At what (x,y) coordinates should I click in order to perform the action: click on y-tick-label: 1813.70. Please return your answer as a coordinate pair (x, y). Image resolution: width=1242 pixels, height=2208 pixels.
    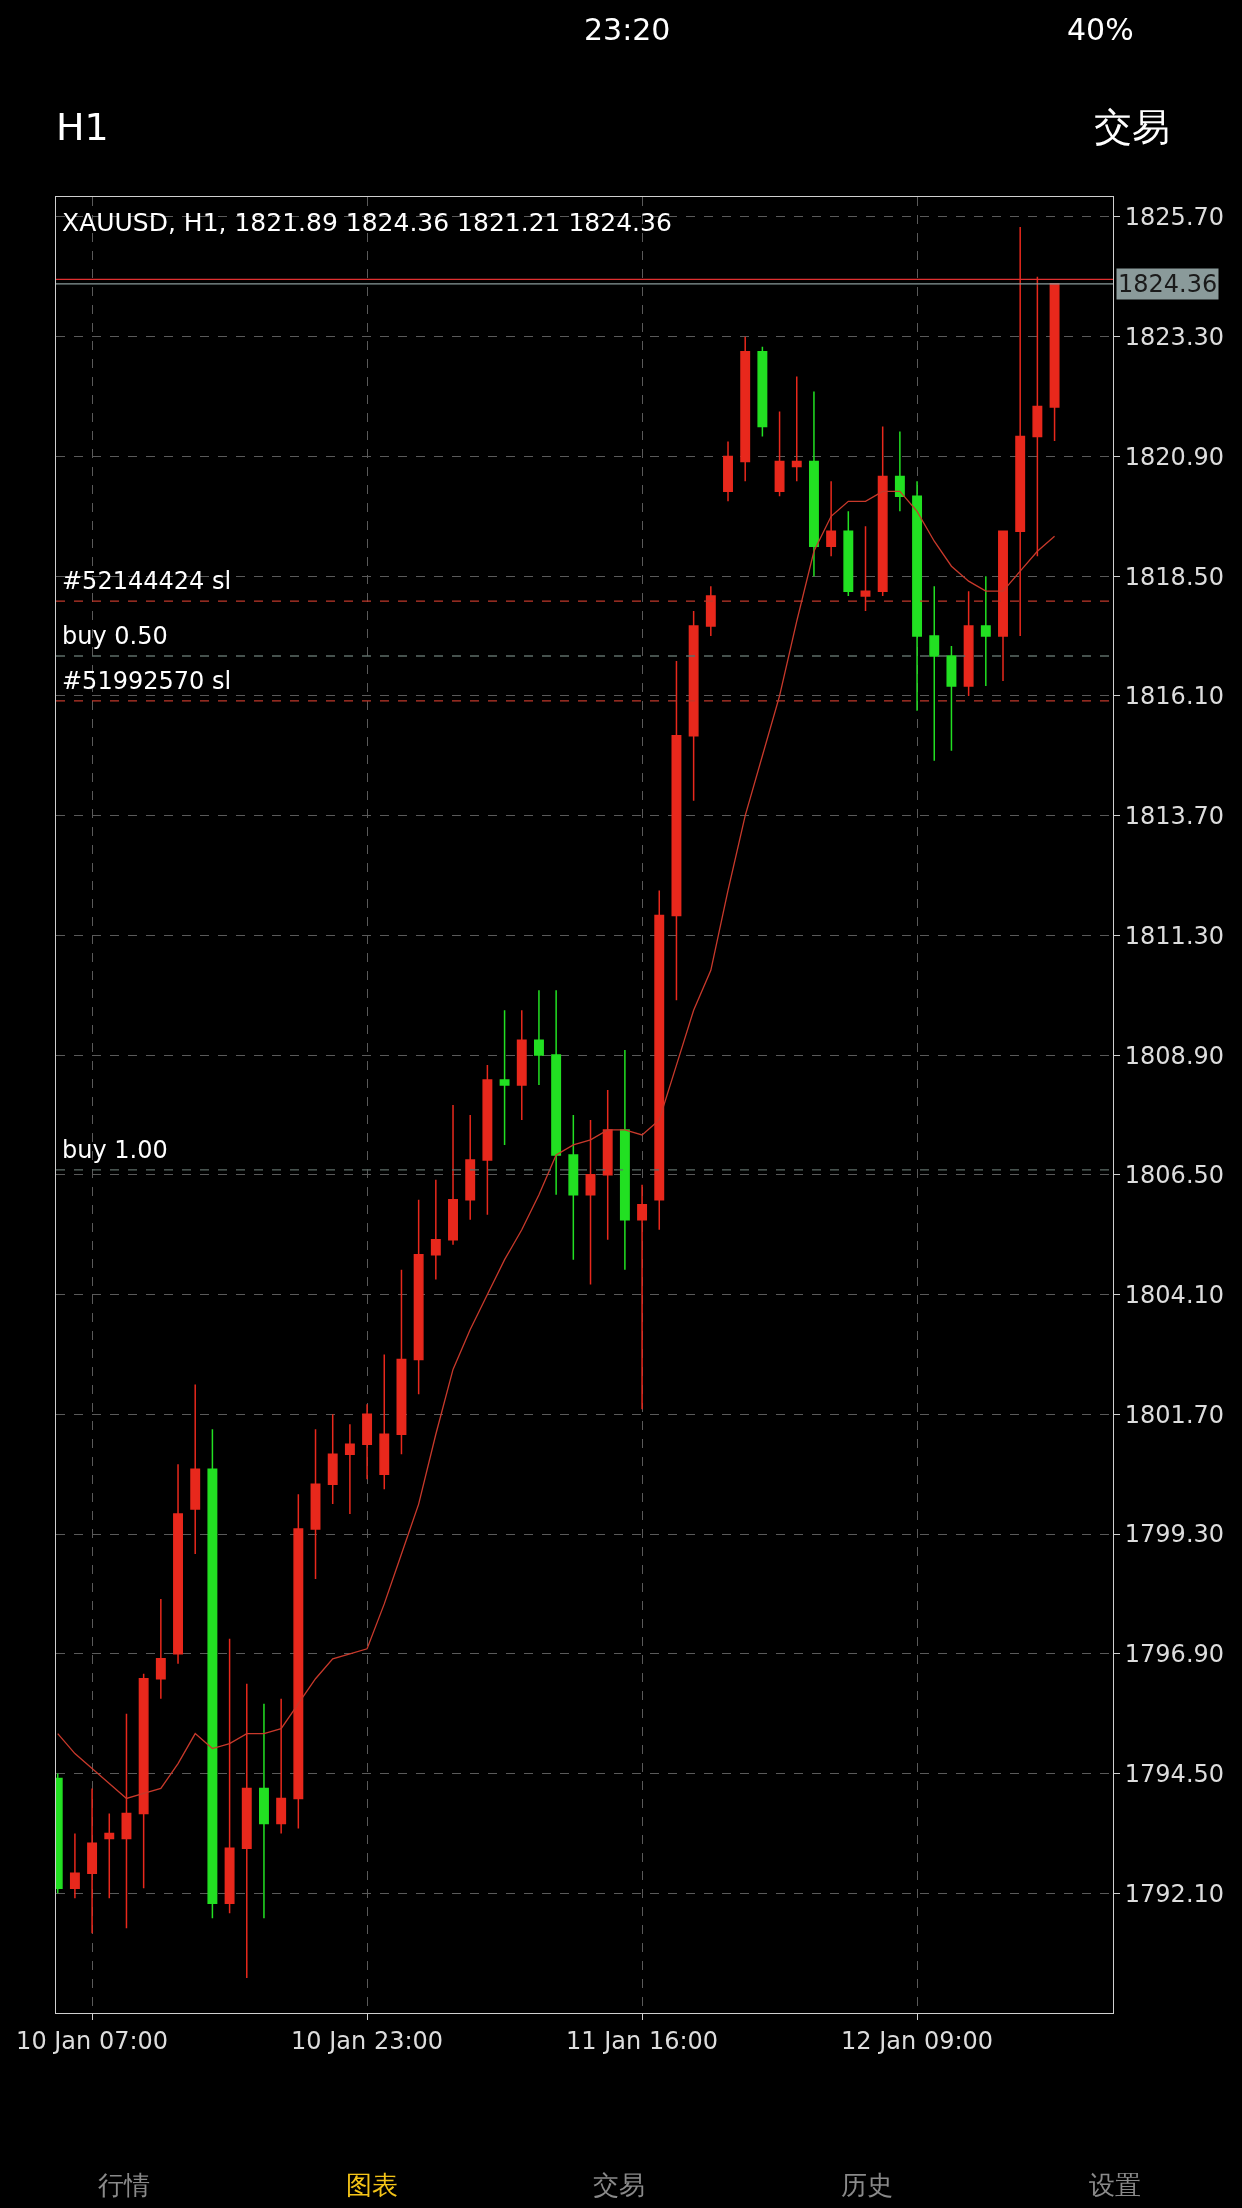
    Looking at the image, I should click on (1174, 816).